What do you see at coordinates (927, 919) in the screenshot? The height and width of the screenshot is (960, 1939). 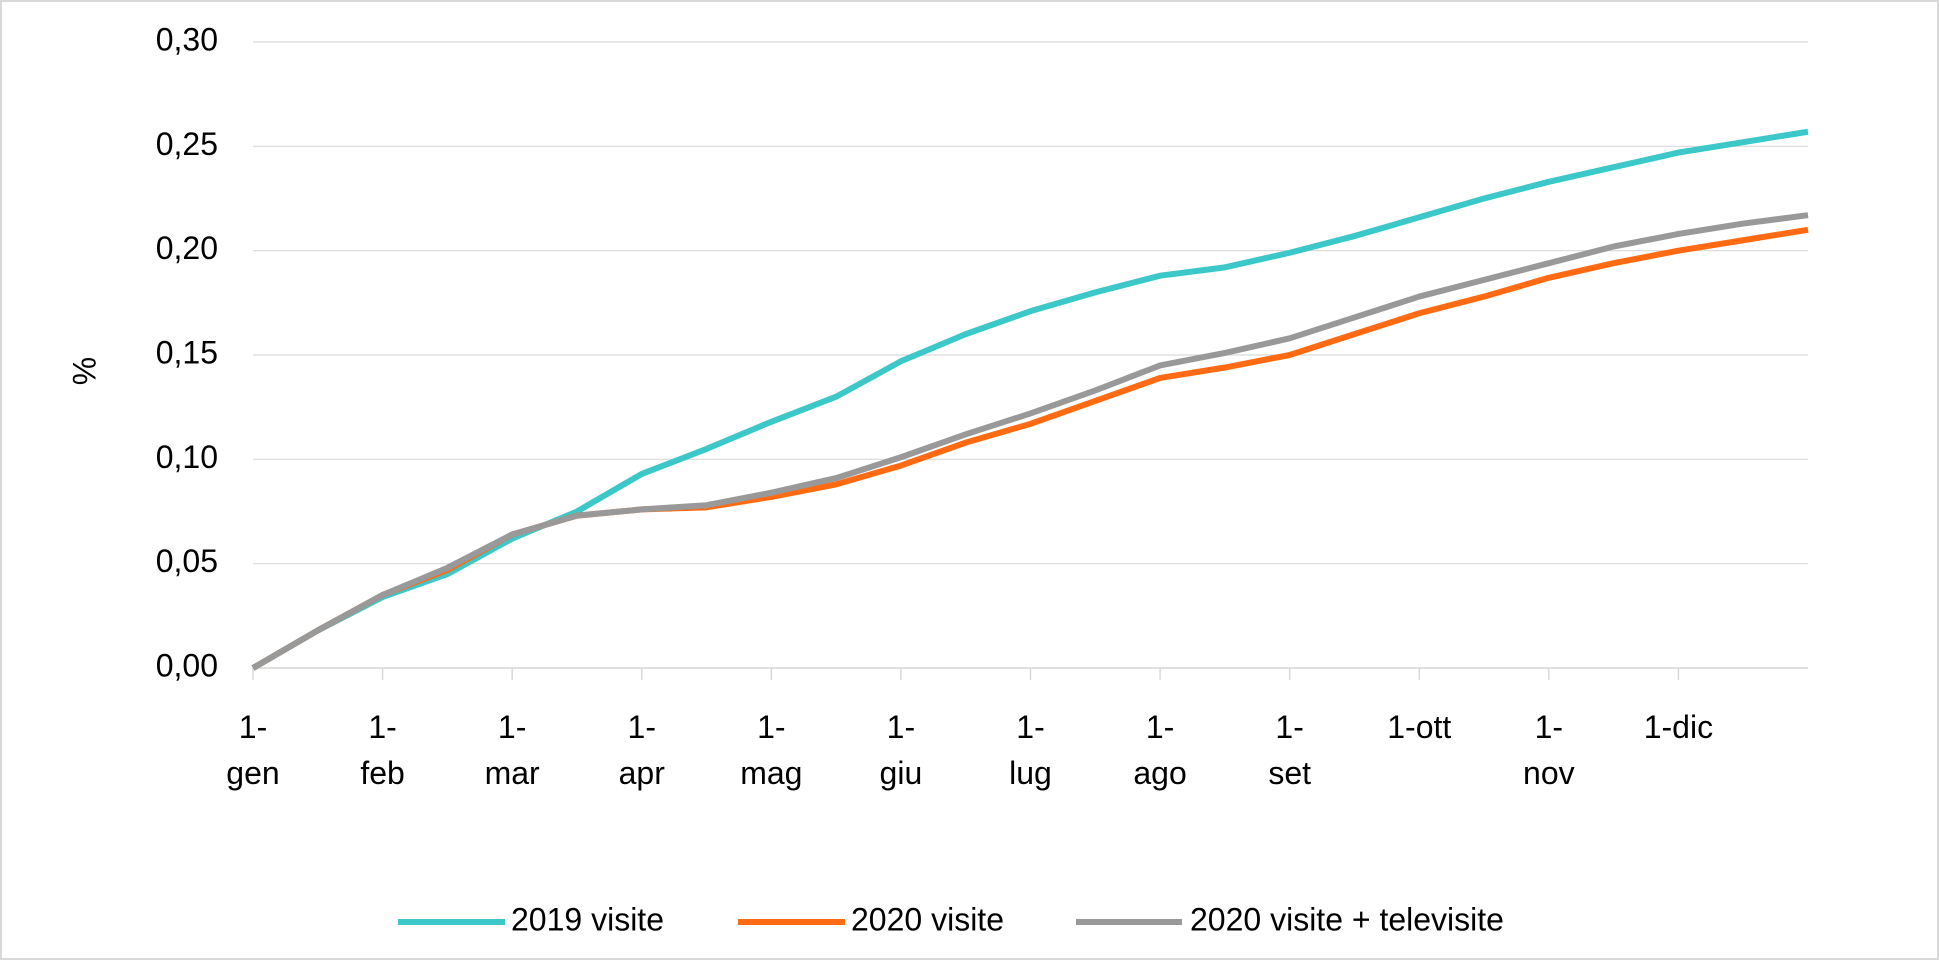 I see `legend-label: 2020 visite` at bounding box center [927, 919].